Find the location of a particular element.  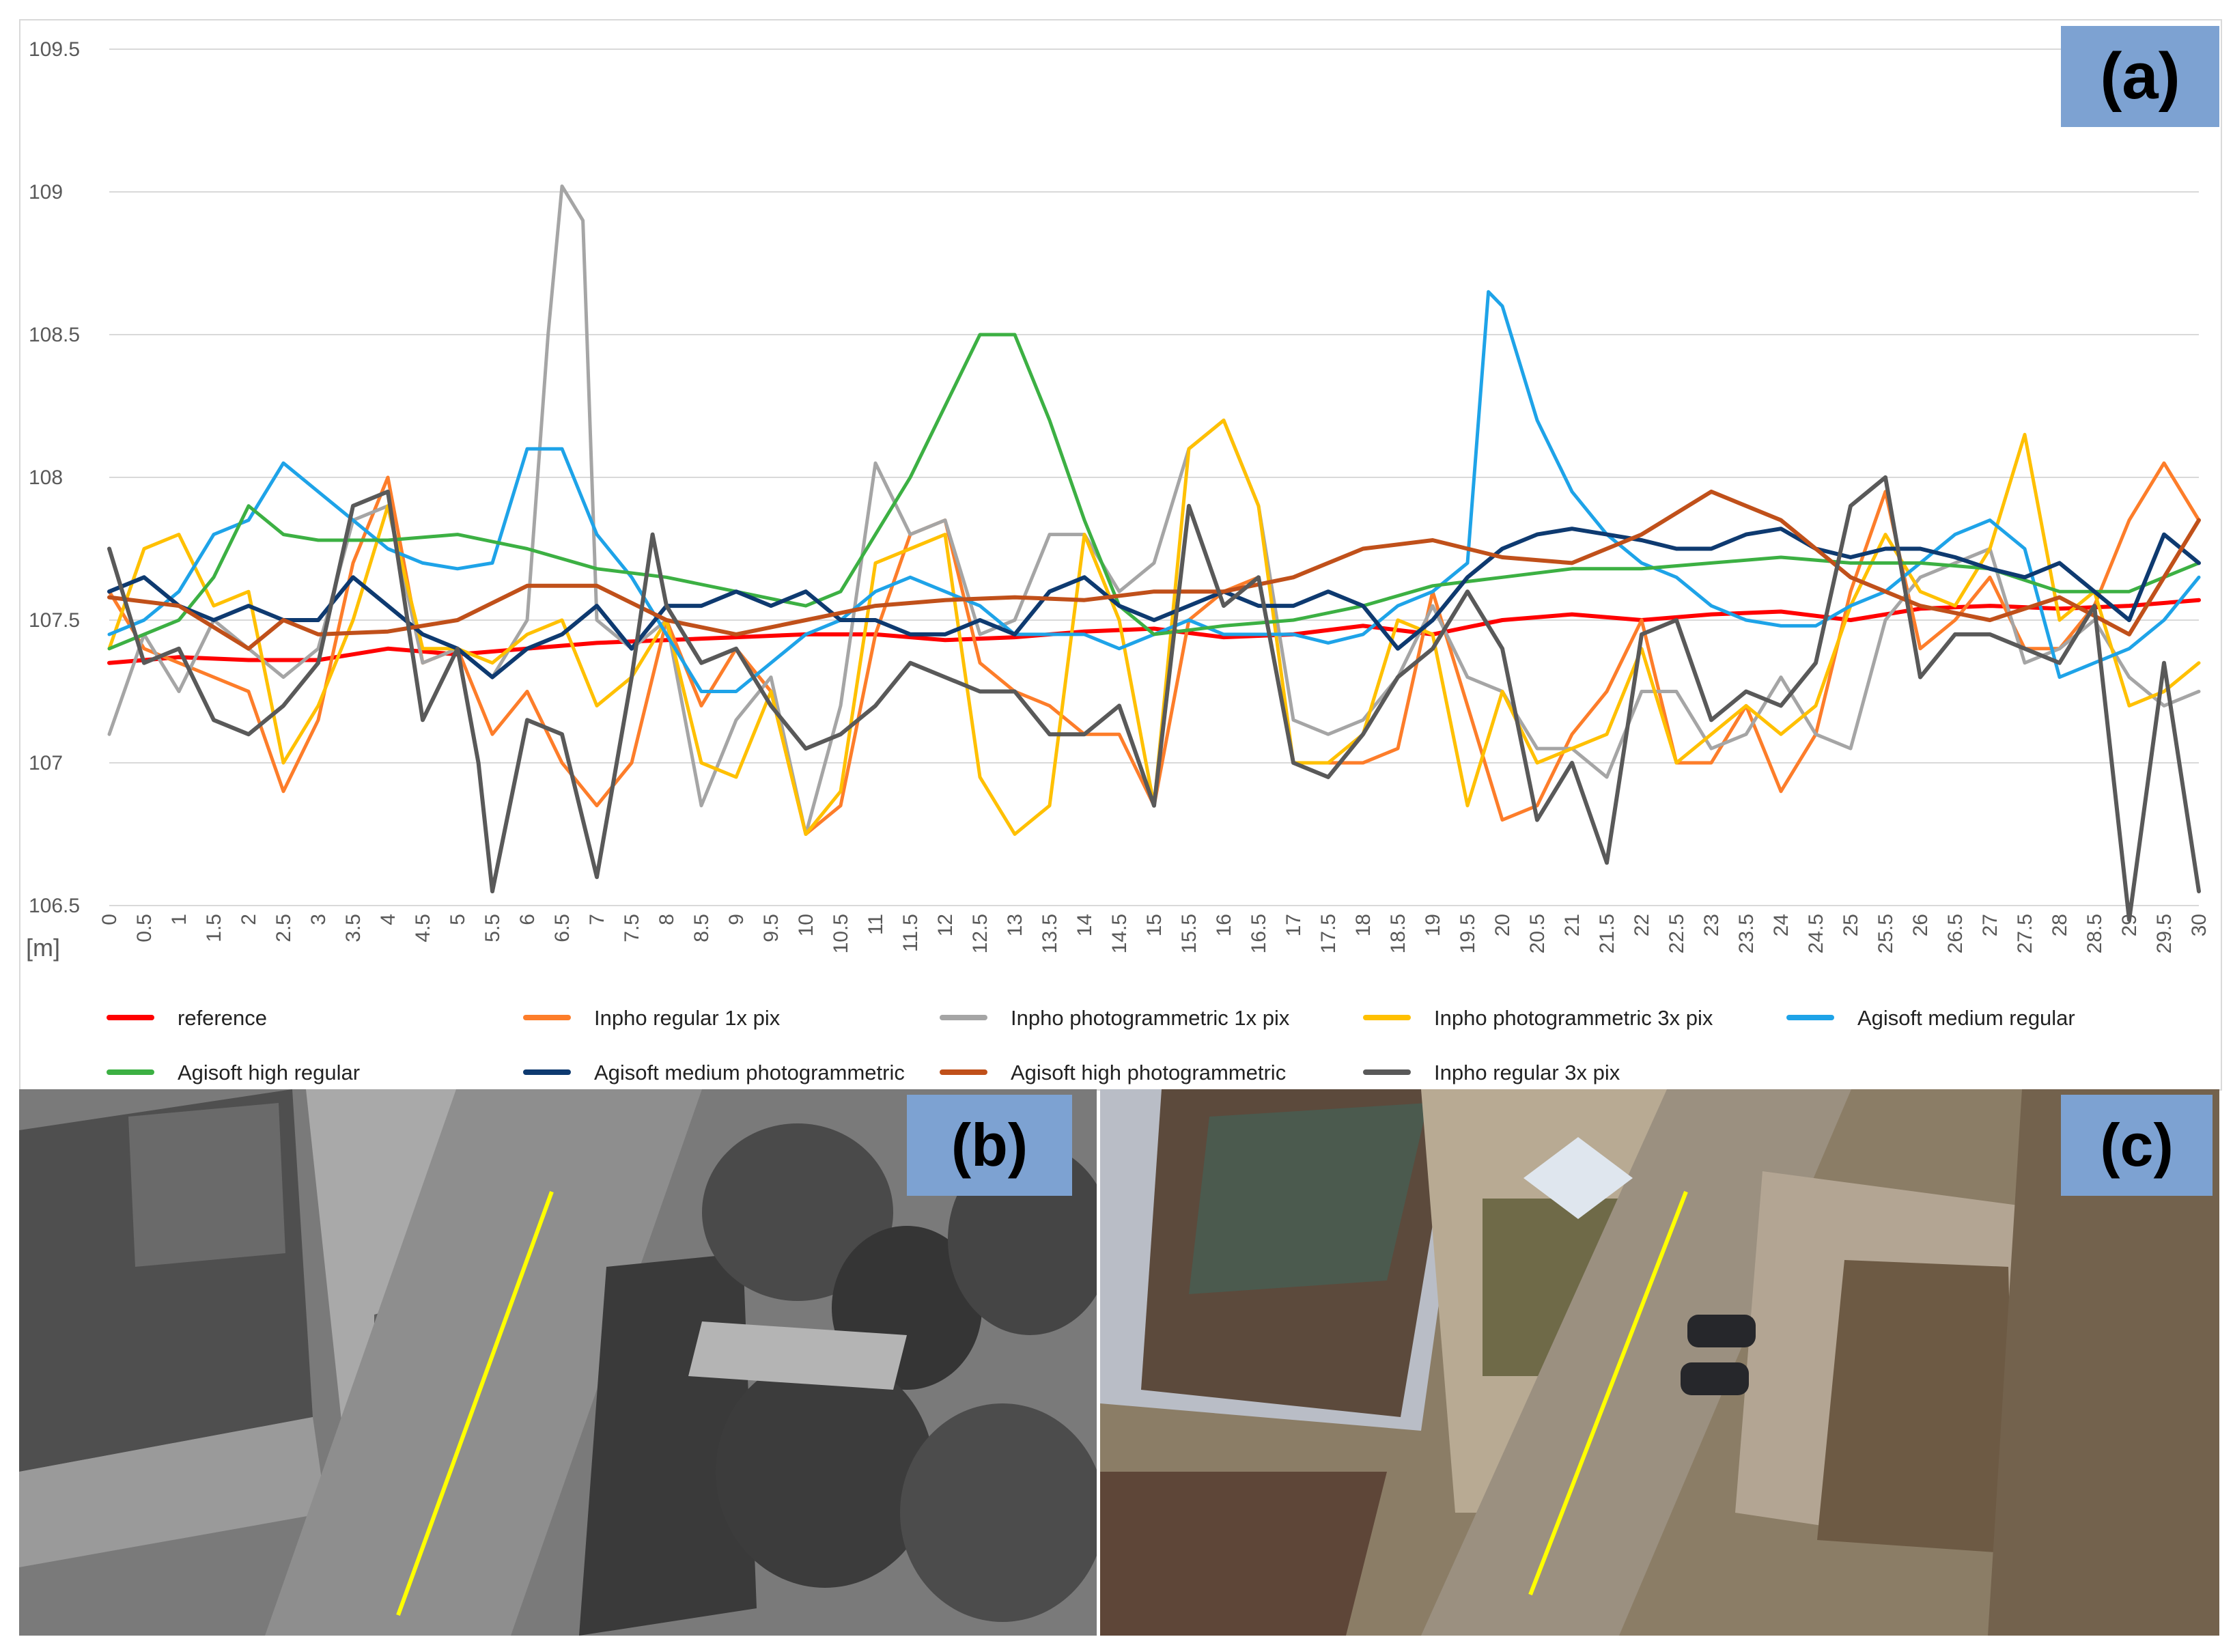

y-tick-label: 108 is located at coordinates (46, 477).